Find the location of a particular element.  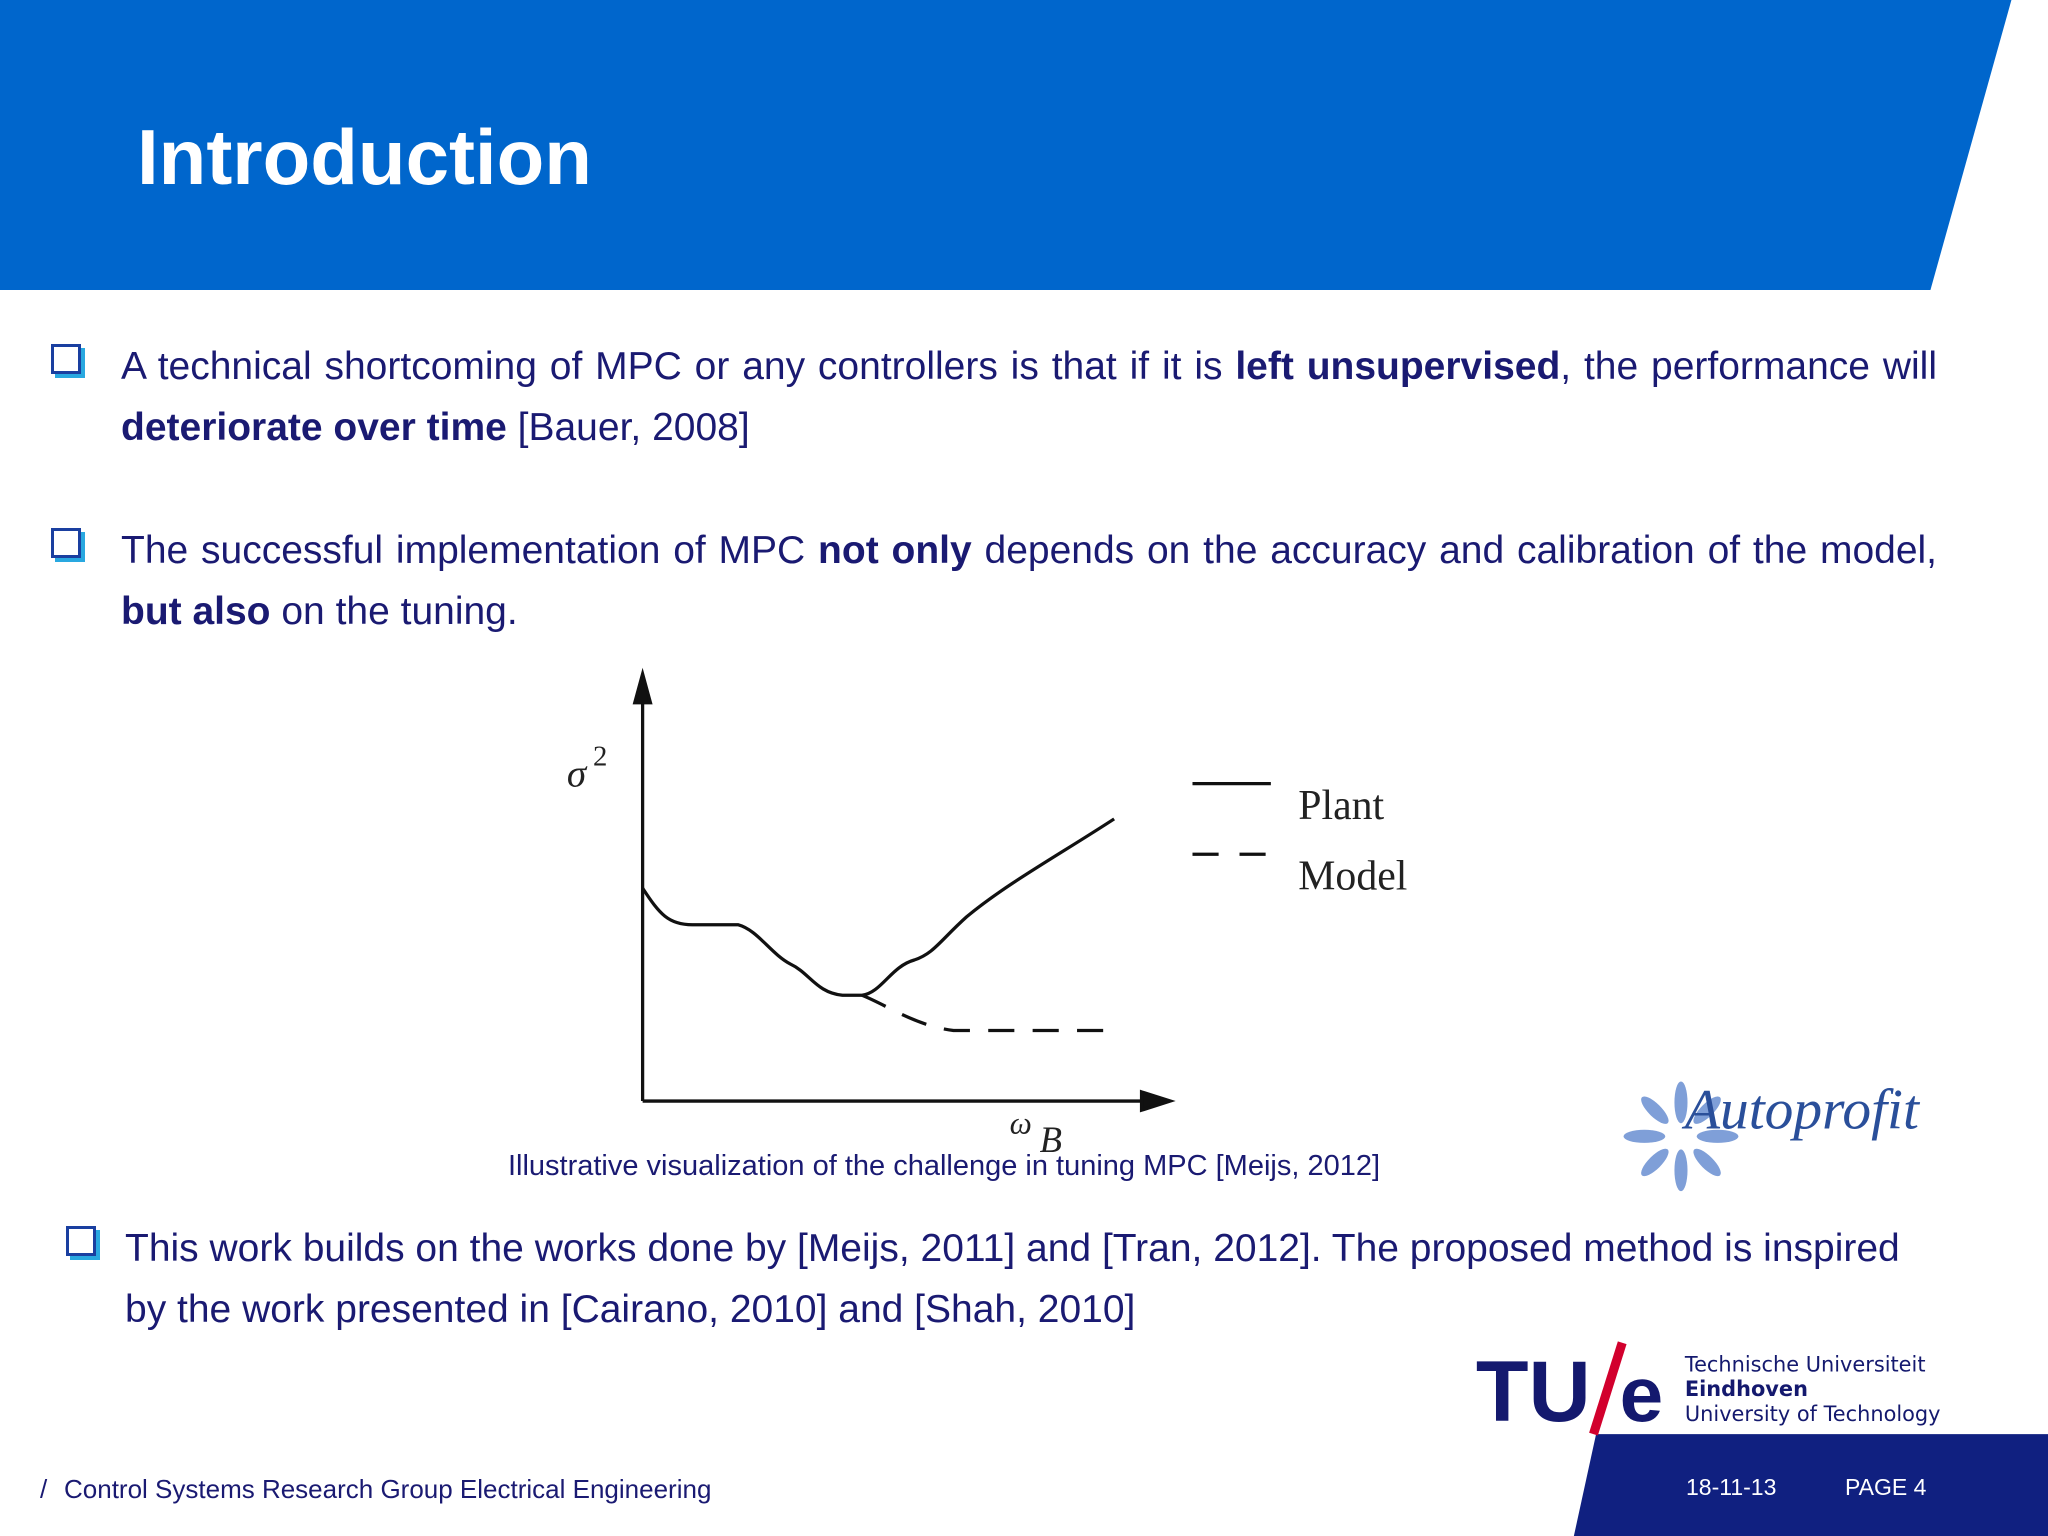

footer-band is located at coordinates (1810, 1485).